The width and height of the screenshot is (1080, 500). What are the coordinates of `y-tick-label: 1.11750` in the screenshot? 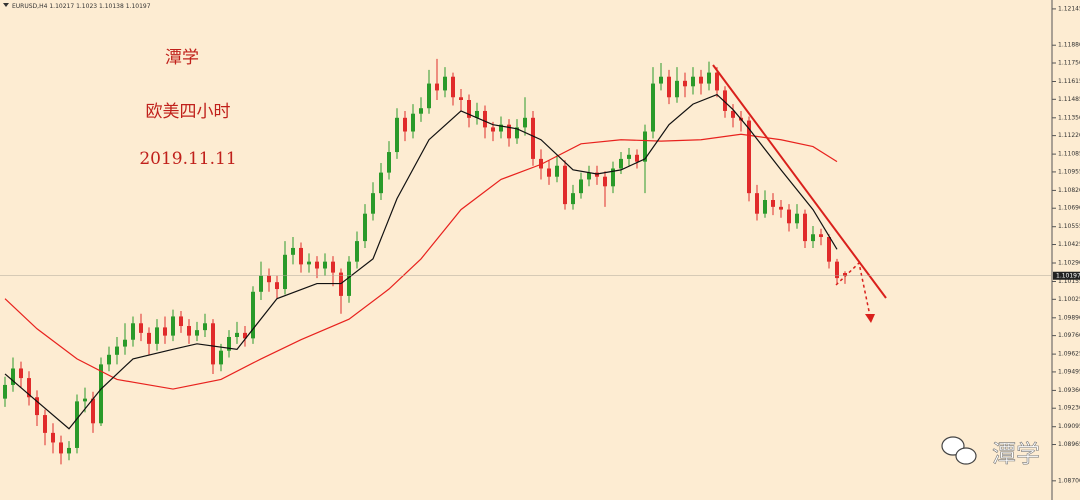 It's located at (1069, 63).